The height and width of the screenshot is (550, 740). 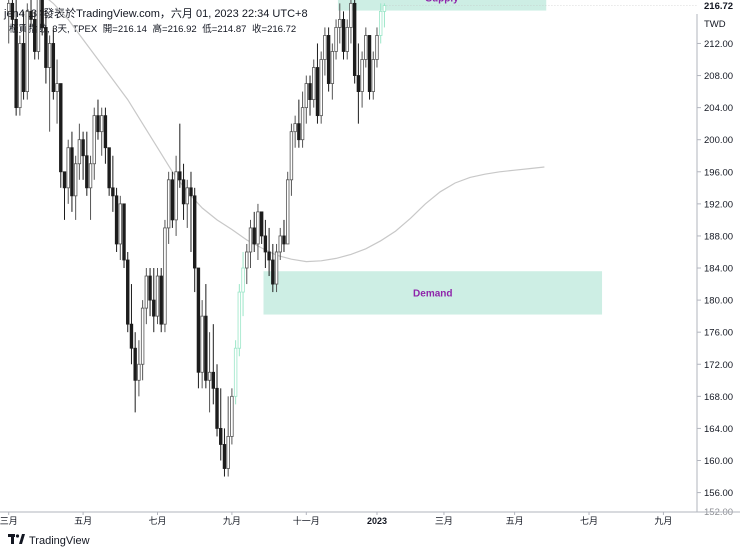 I want to click on footer: TradingView, so click(x=49, y=540).